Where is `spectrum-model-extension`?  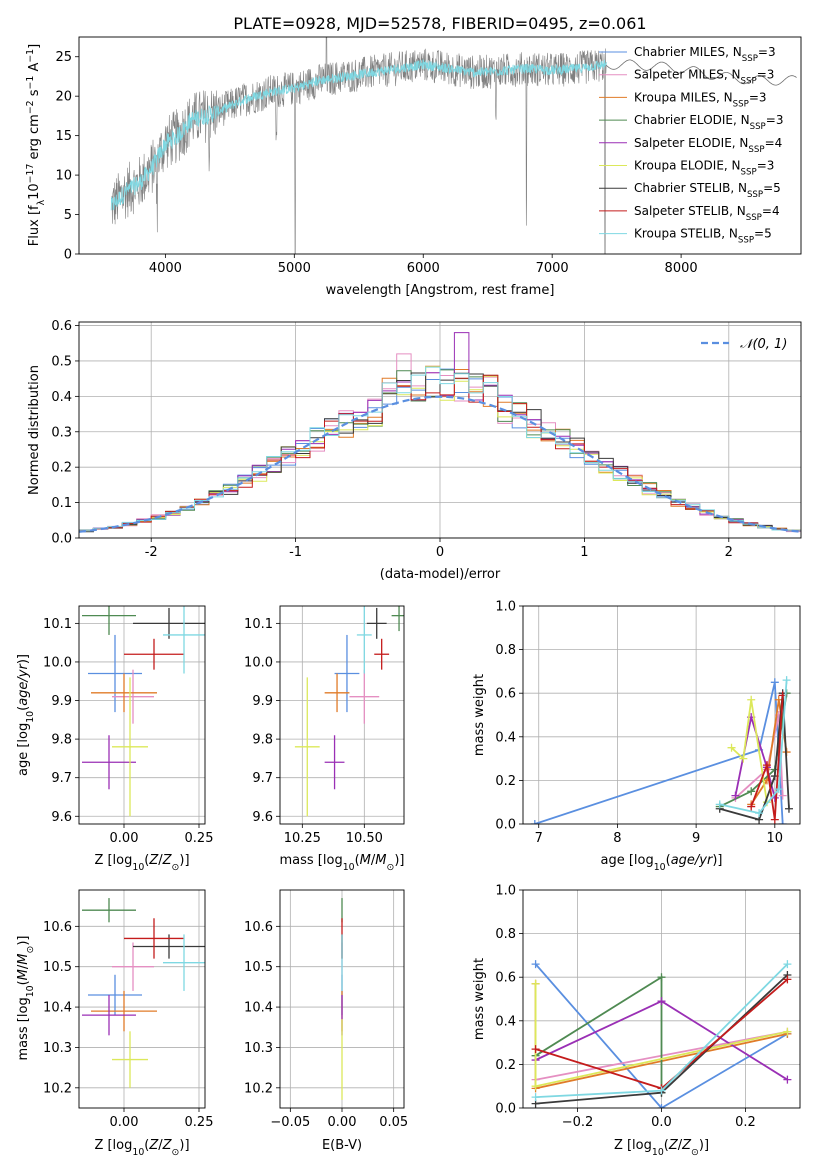
spectrum-model-extension is located at coordinates (701, 72).